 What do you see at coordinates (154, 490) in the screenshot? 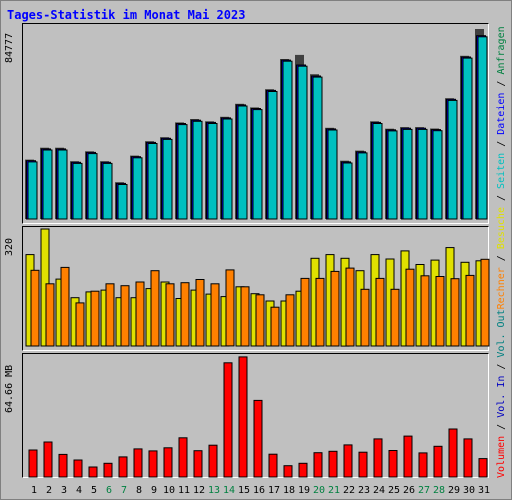
I see `x-tick-label: 9` at bounding box center [154, 490].